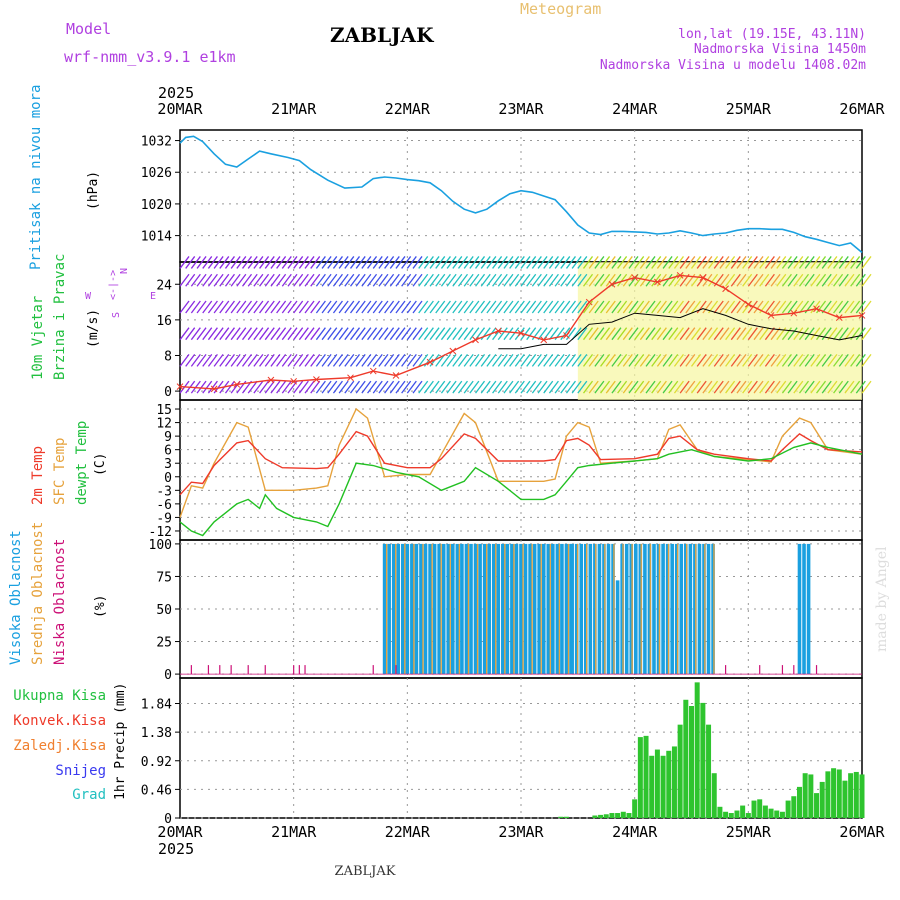 The height and width of the screenshot is (900, 900). Describe the element at coordinates (521, 832) in the screenshot. I see `x-tick-label-bottom: 23MAR` at that location.